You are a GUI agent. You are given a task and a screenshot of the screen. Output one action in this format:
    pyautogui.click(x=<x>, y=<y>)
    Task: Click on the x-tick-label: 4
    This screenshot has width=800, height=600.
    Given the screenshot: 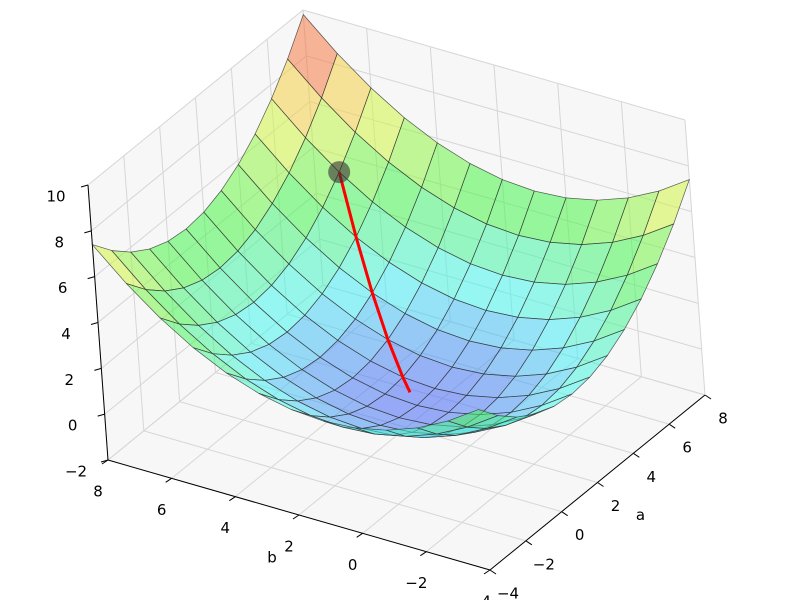 What is the action you would take?
    pyautogui.click(x=652, y=477)
    